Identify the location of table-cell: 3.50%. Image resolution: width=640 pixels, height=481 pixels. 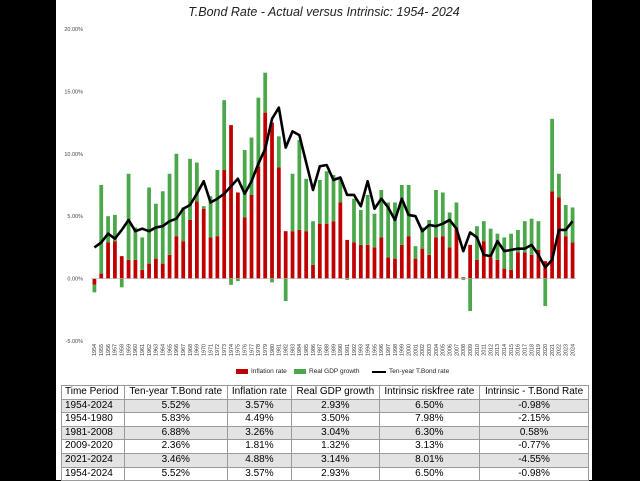
(335, 419).